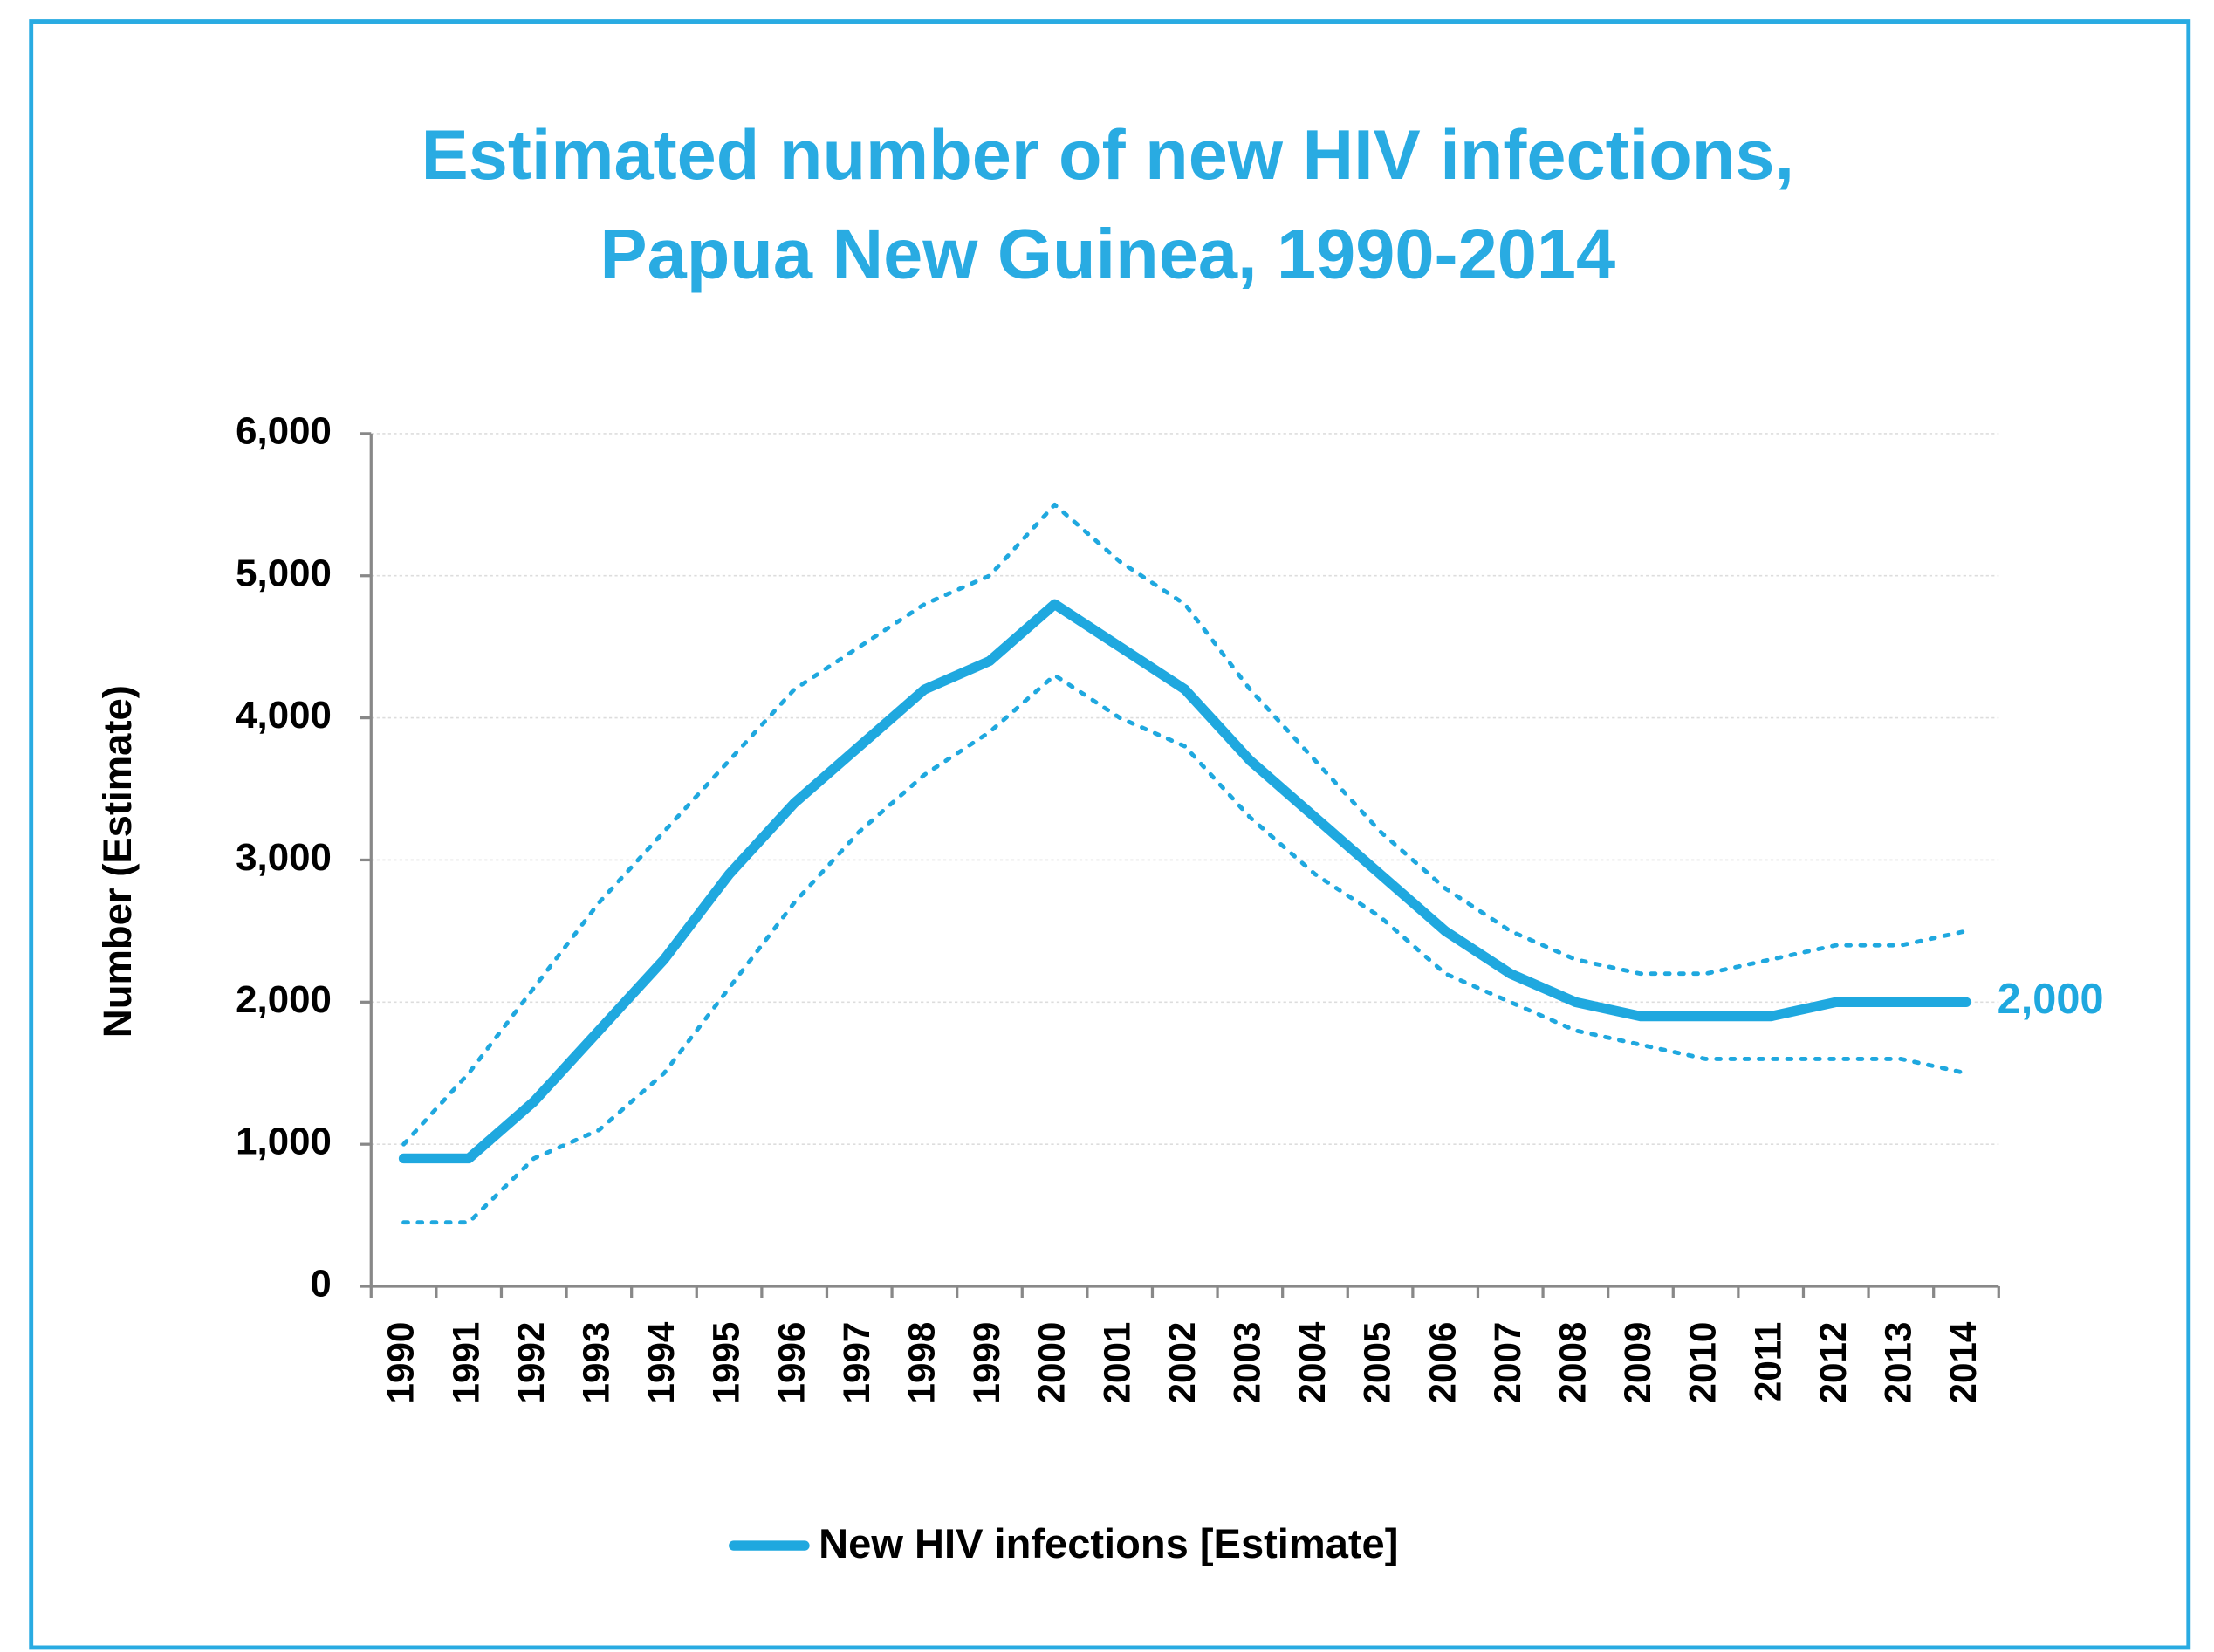 Image resolution: width=2214 pixels, height=1652 pixels. I want to click on y-tick-label: 4,000, so click(284, 715).